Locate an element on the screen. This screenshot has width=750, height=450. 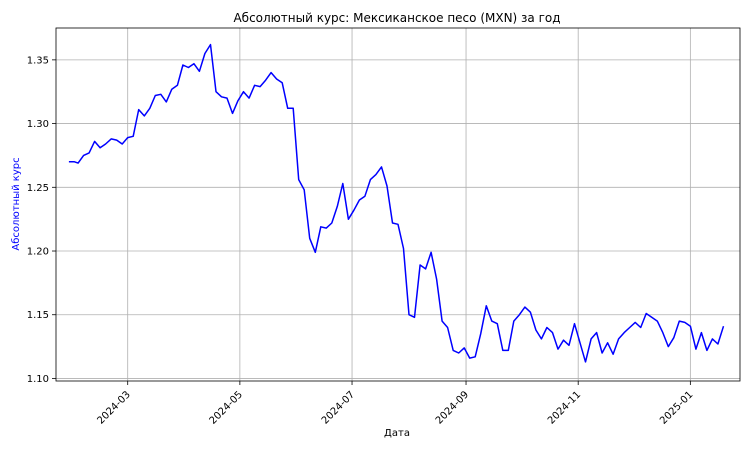
y-tick-label: 1.20 is located at coordinates (38, 252).